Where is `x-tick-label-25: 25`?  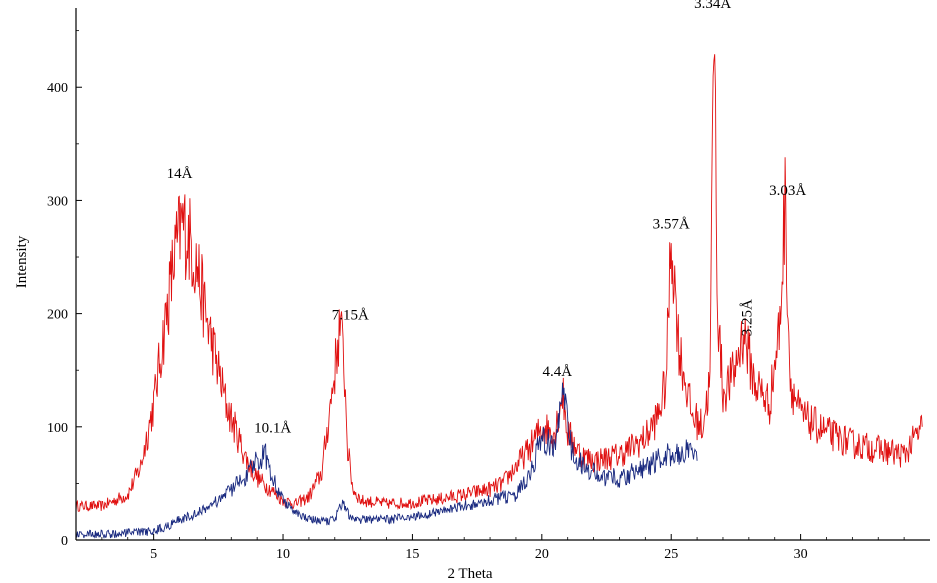 x-tick-label-25: 25 is located at coordinates (671, 554).